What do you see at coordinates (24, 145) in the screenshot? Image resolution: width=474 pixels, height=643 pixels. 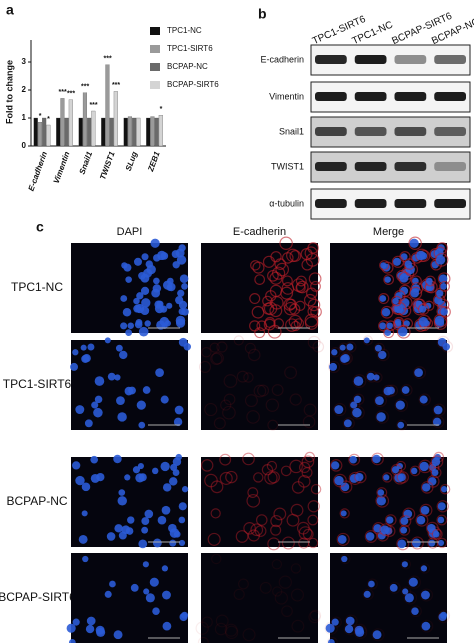 I see `y-tick-label: 0` at bounding box center [24, 145].